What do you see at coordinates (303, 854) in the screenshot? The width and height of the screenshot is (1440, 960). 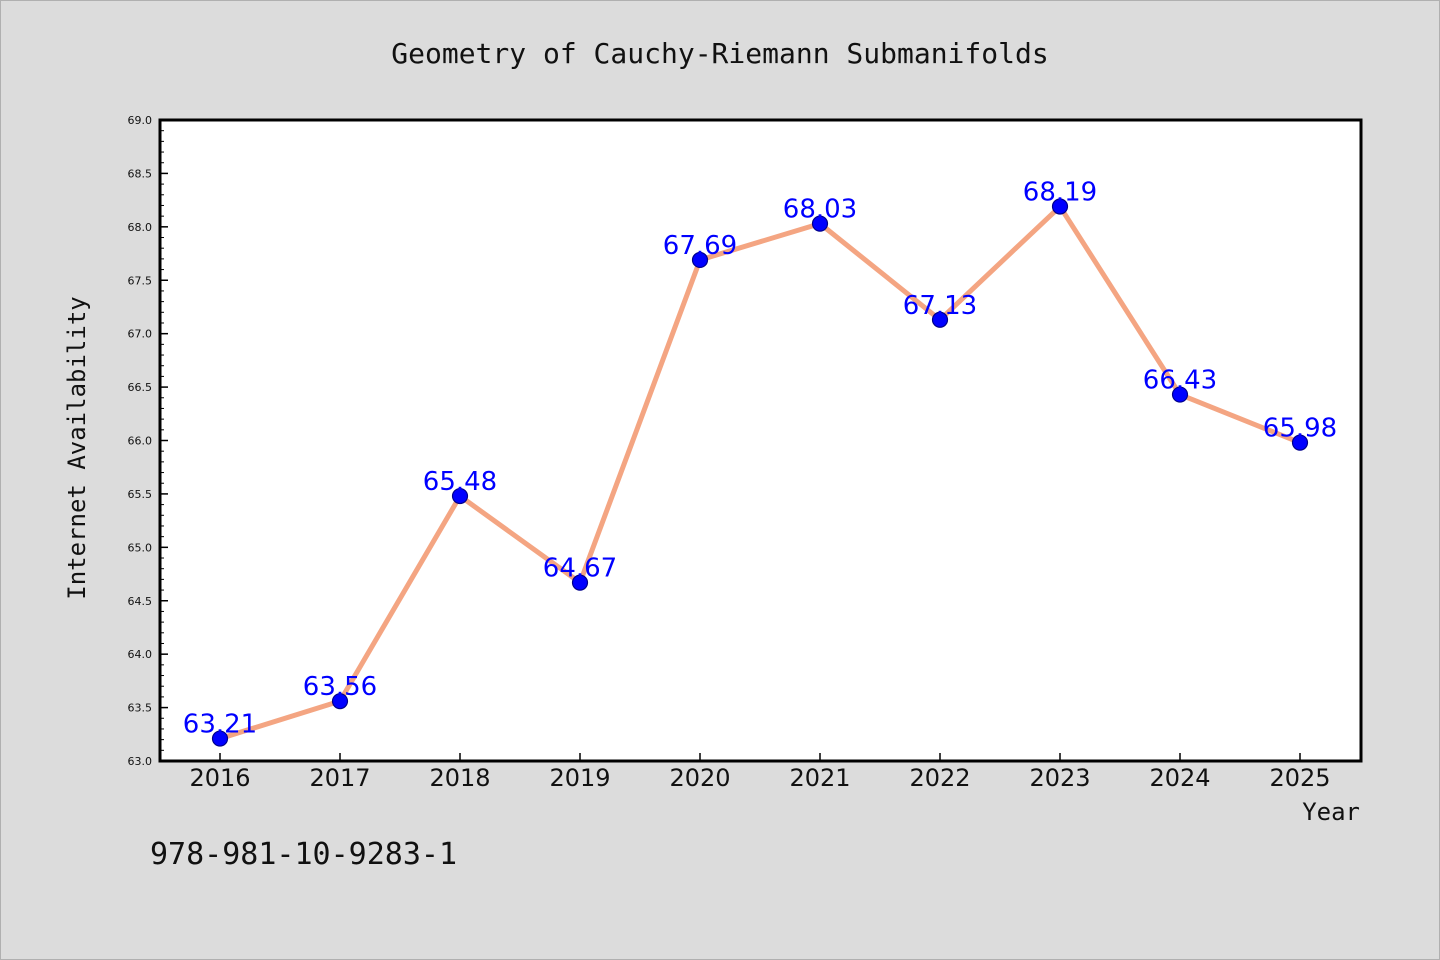 I see `isbn-text: 978-981-10-9283-1` at bounding box center [303, 854].